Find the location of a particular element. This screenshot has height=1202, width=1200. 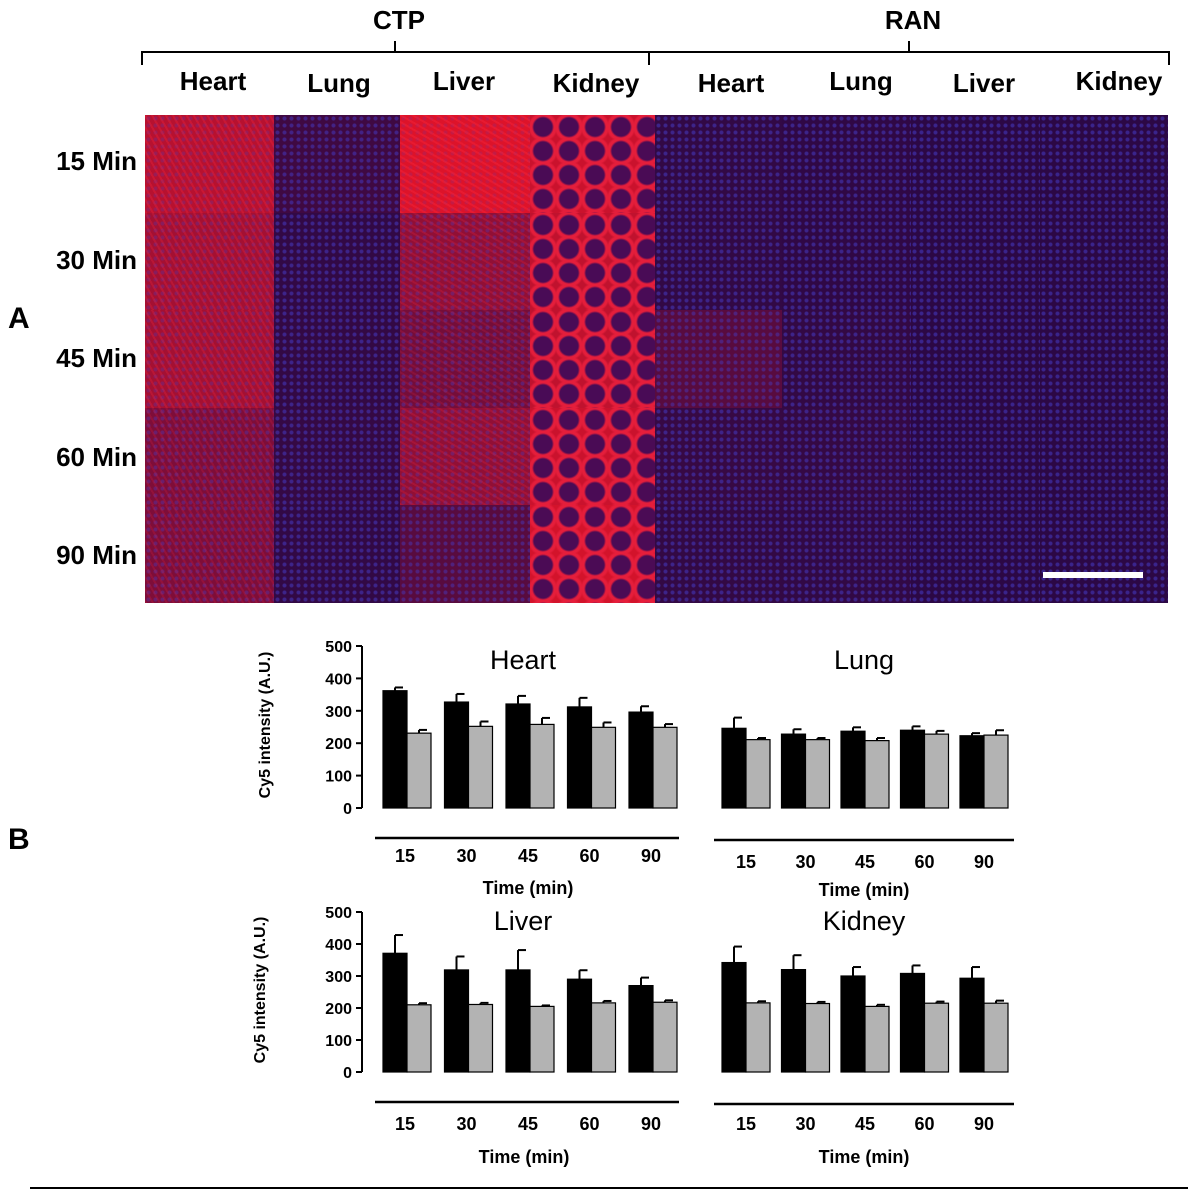

row-label-15-min: 15 Min is located at coordinates (96, 161).